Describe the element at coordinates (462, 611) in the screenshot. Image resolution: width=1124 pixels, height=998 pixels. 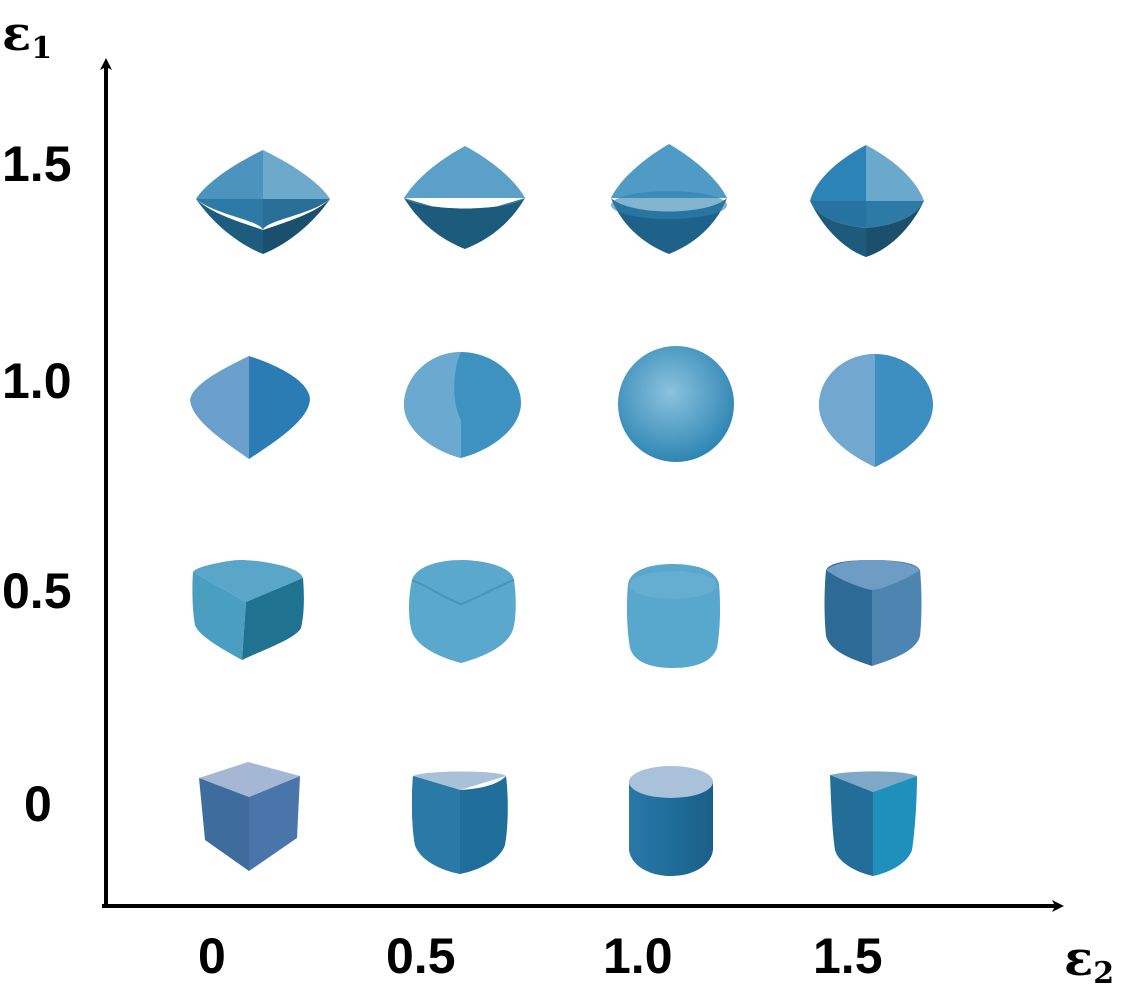
I see `shape-e1-0.5-e2-0.5` at that location.